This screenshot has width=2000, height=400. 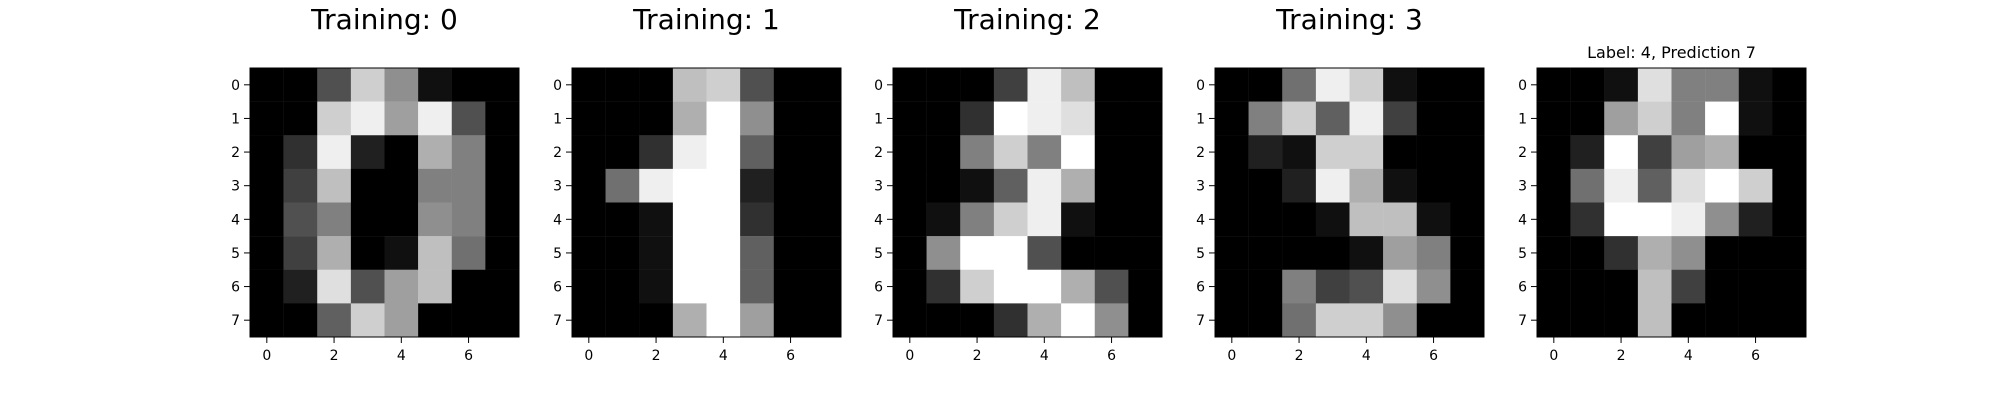 What do you see at coordinates (557, 119) in the screenshot?
I see `y-tick-label: 1` at bounding box center [557, 119].